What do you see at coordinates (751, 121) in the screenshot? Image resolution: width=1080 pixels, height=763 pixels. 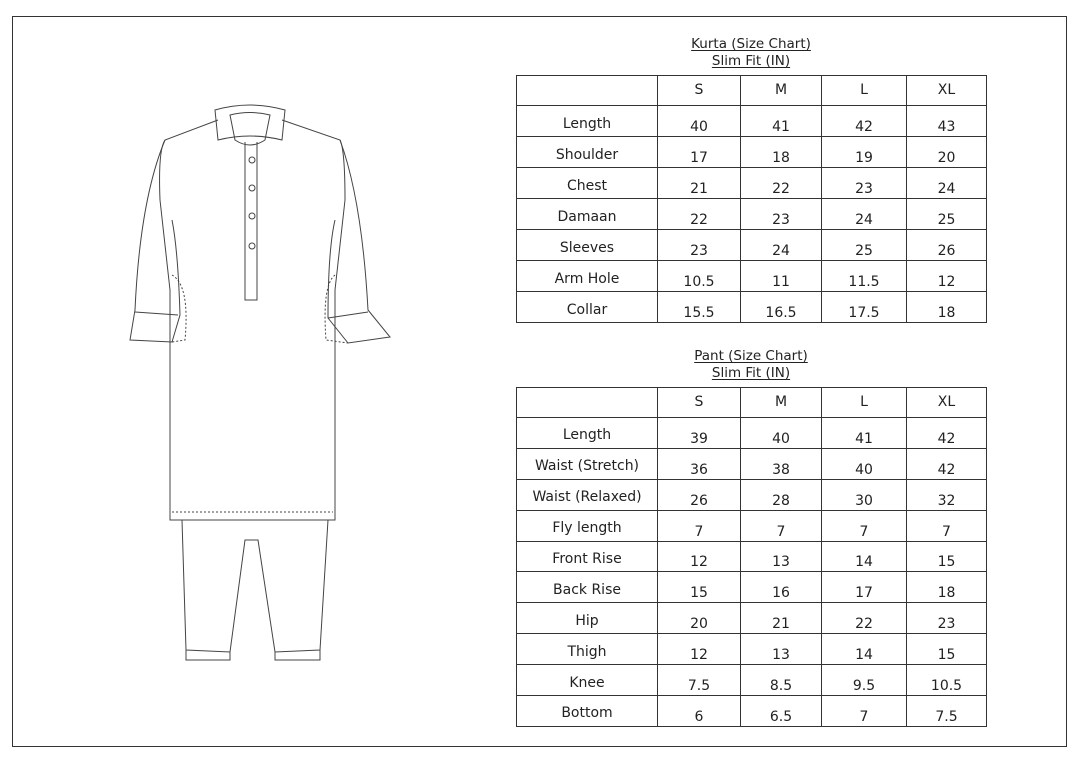 I see `table-row: Length 40 41 42 43` at bounding box center [751, 121].